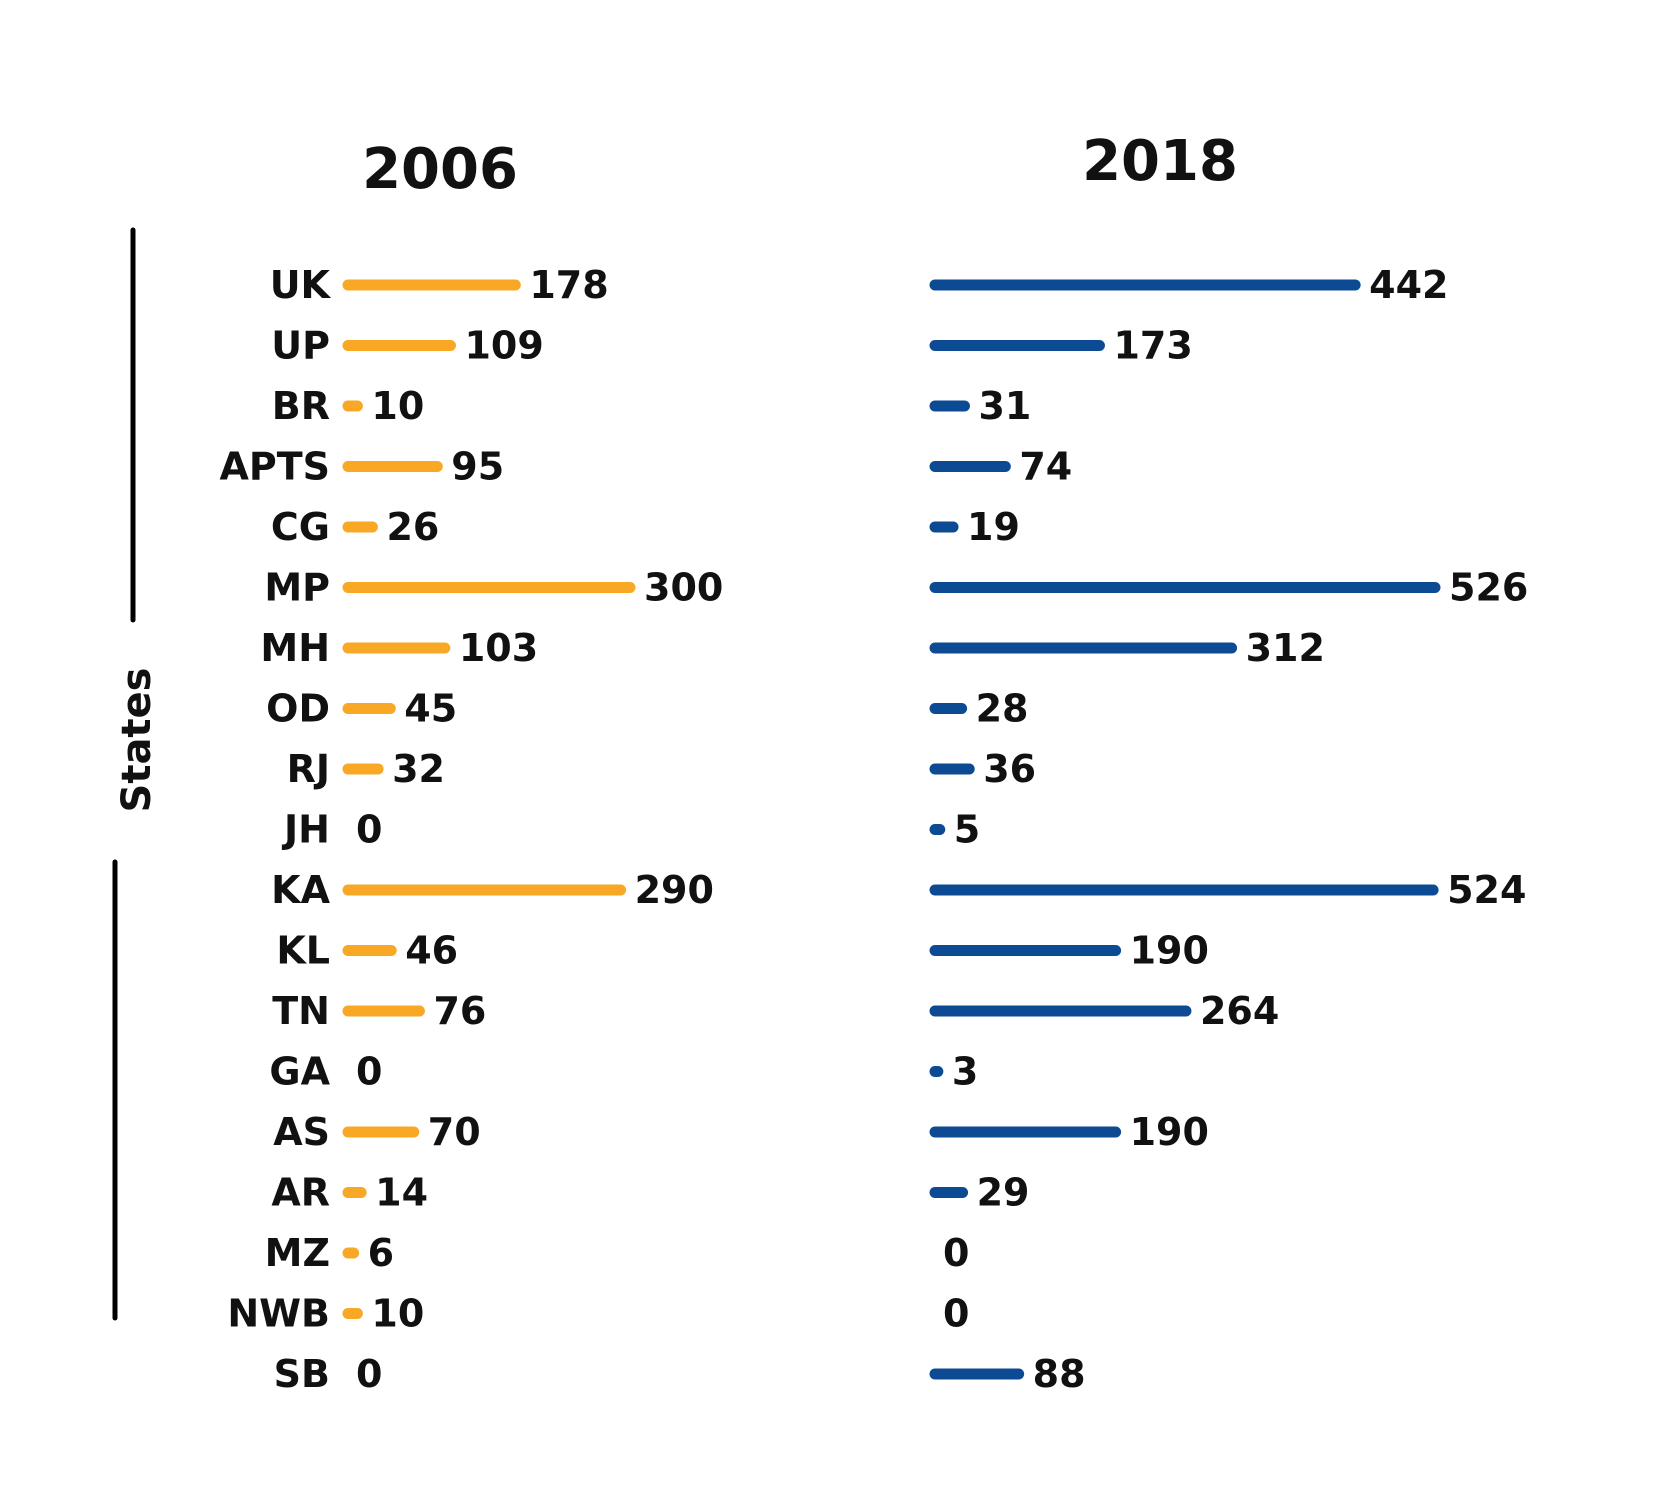 This screenshot has width=1653, height=1507. What do you see at coordinates (299, 1072) in the screenshot?
I see `state-label-ga: GA` at bounding box center [299, 1072].